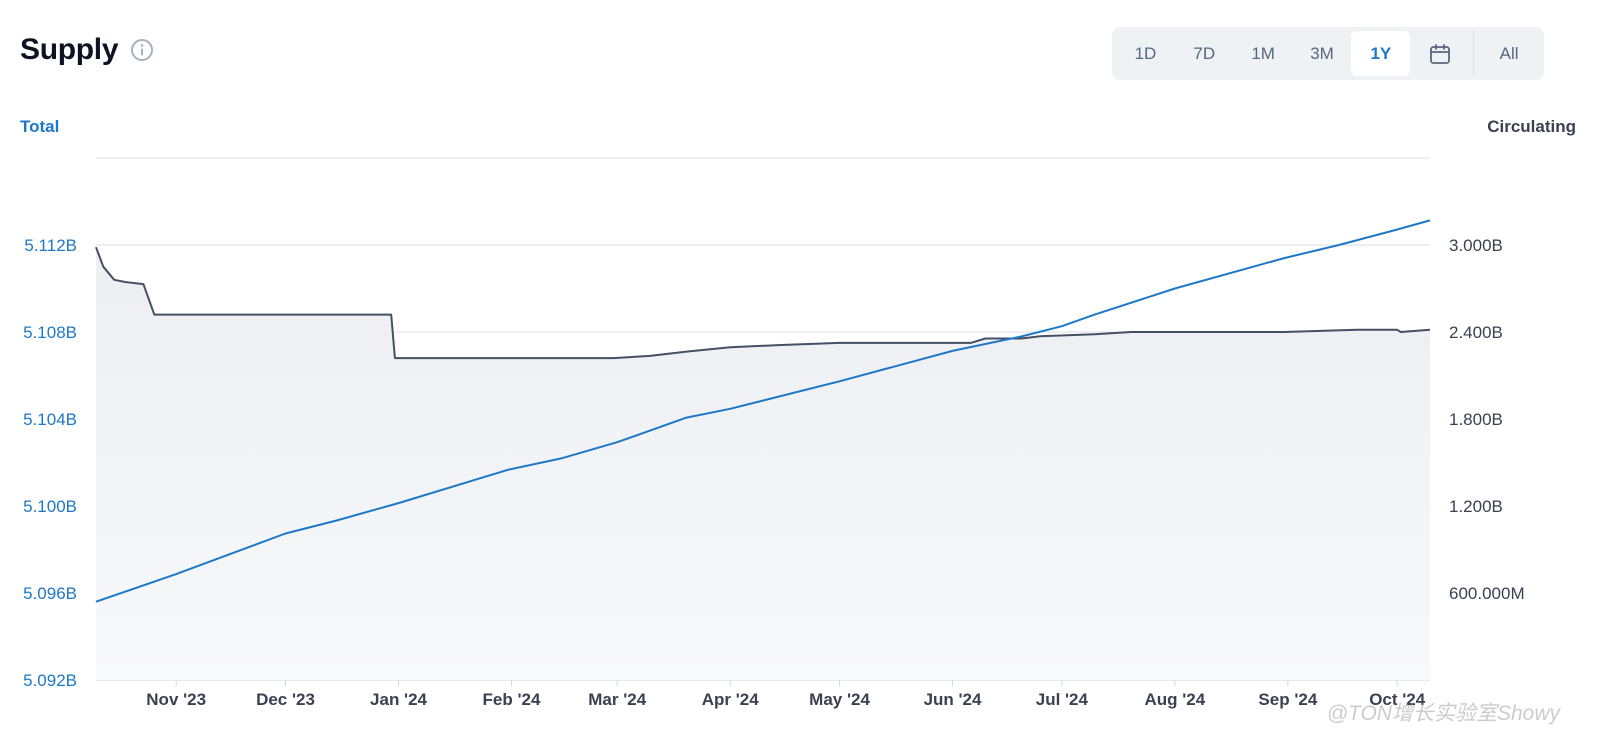 This screenshot has width=1600, height=749. I want to click on x-tick-label: Sep '24, so click(1287, 699).